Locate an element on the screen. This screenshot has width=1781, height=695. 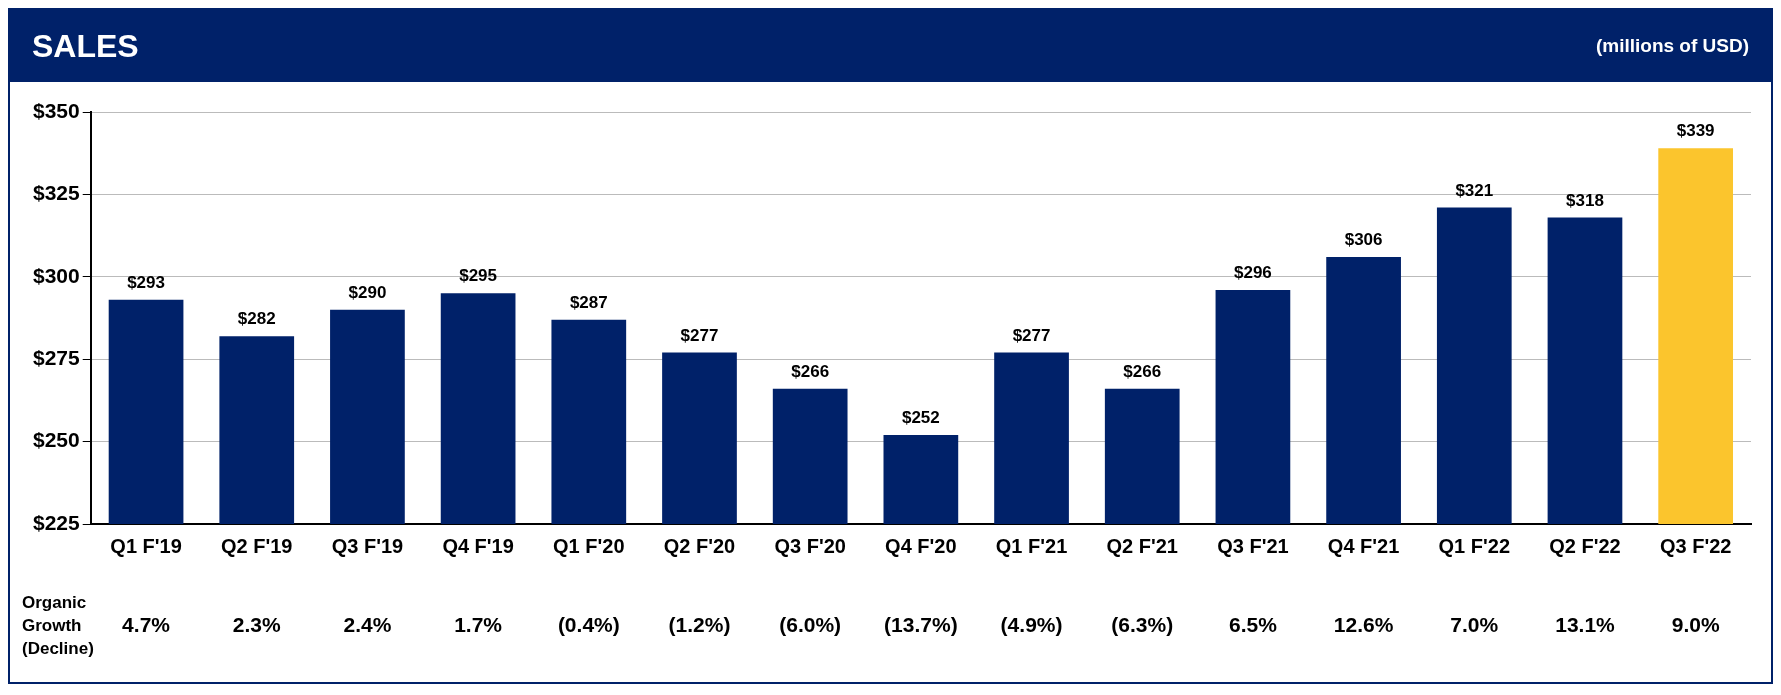
x-tick-label: Q3 F'22 is located at coordinates (1695, 545).